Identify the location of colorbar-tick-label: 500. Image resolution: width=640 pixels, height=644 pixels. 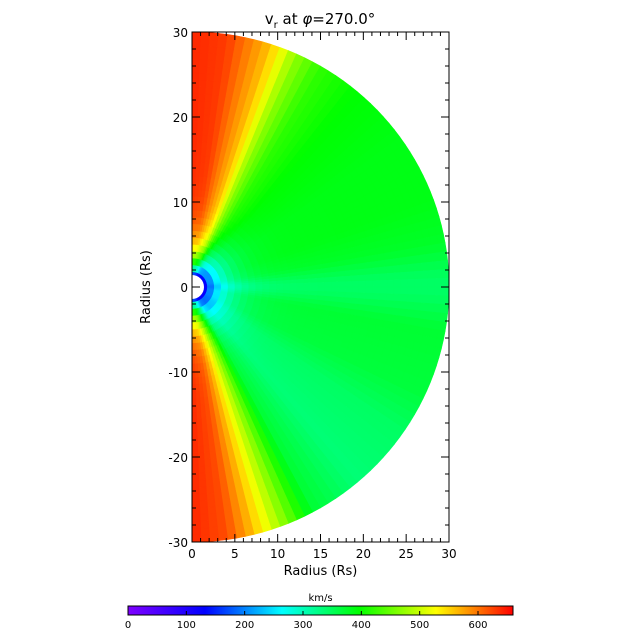
(419, 625).